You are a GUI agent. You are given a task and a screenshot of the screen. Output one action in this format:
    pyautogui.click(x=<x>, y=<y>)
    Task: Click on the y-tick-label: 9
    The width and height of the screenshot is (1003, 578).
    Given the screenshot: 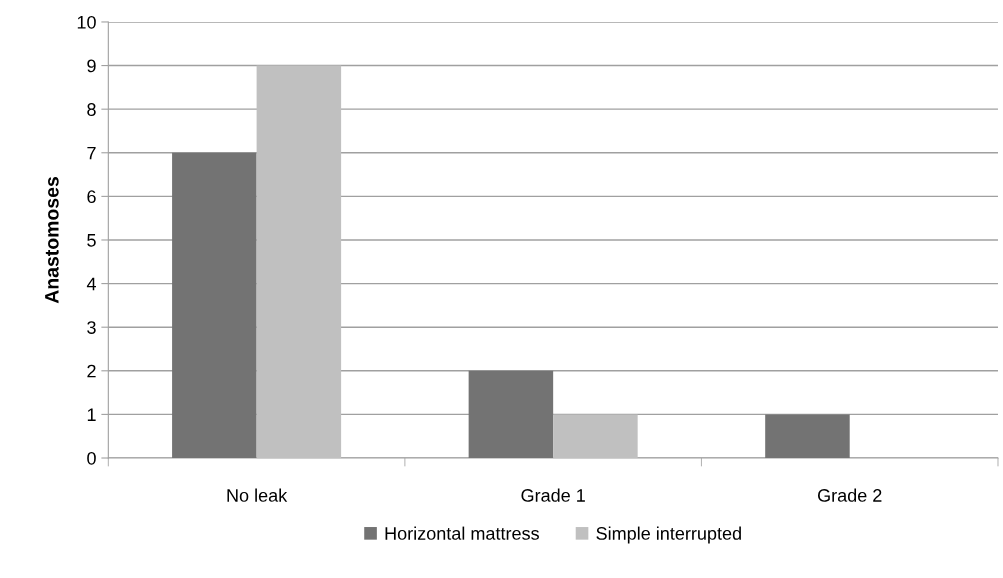 What is the action you would take?
    pyautogui.click(x=91, y=66)
    